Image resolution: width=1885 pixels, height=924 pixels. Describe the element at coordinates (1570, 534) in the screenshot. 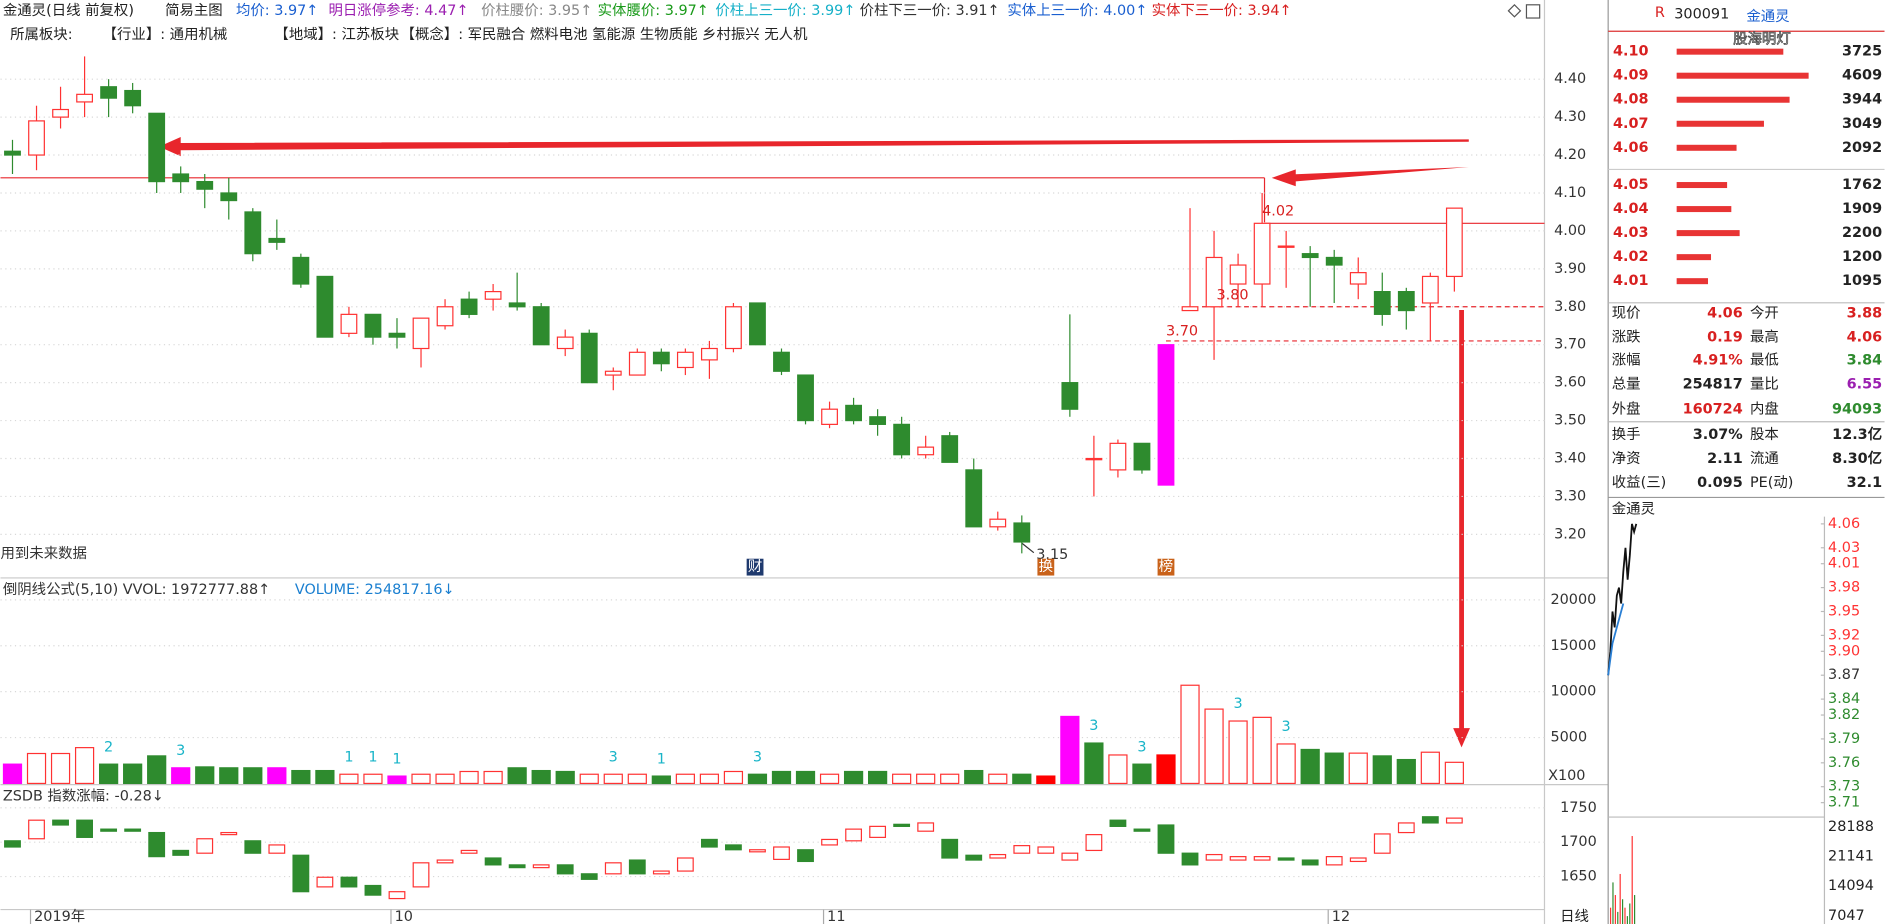

I see `y-tick-label: 3.20` at that location.